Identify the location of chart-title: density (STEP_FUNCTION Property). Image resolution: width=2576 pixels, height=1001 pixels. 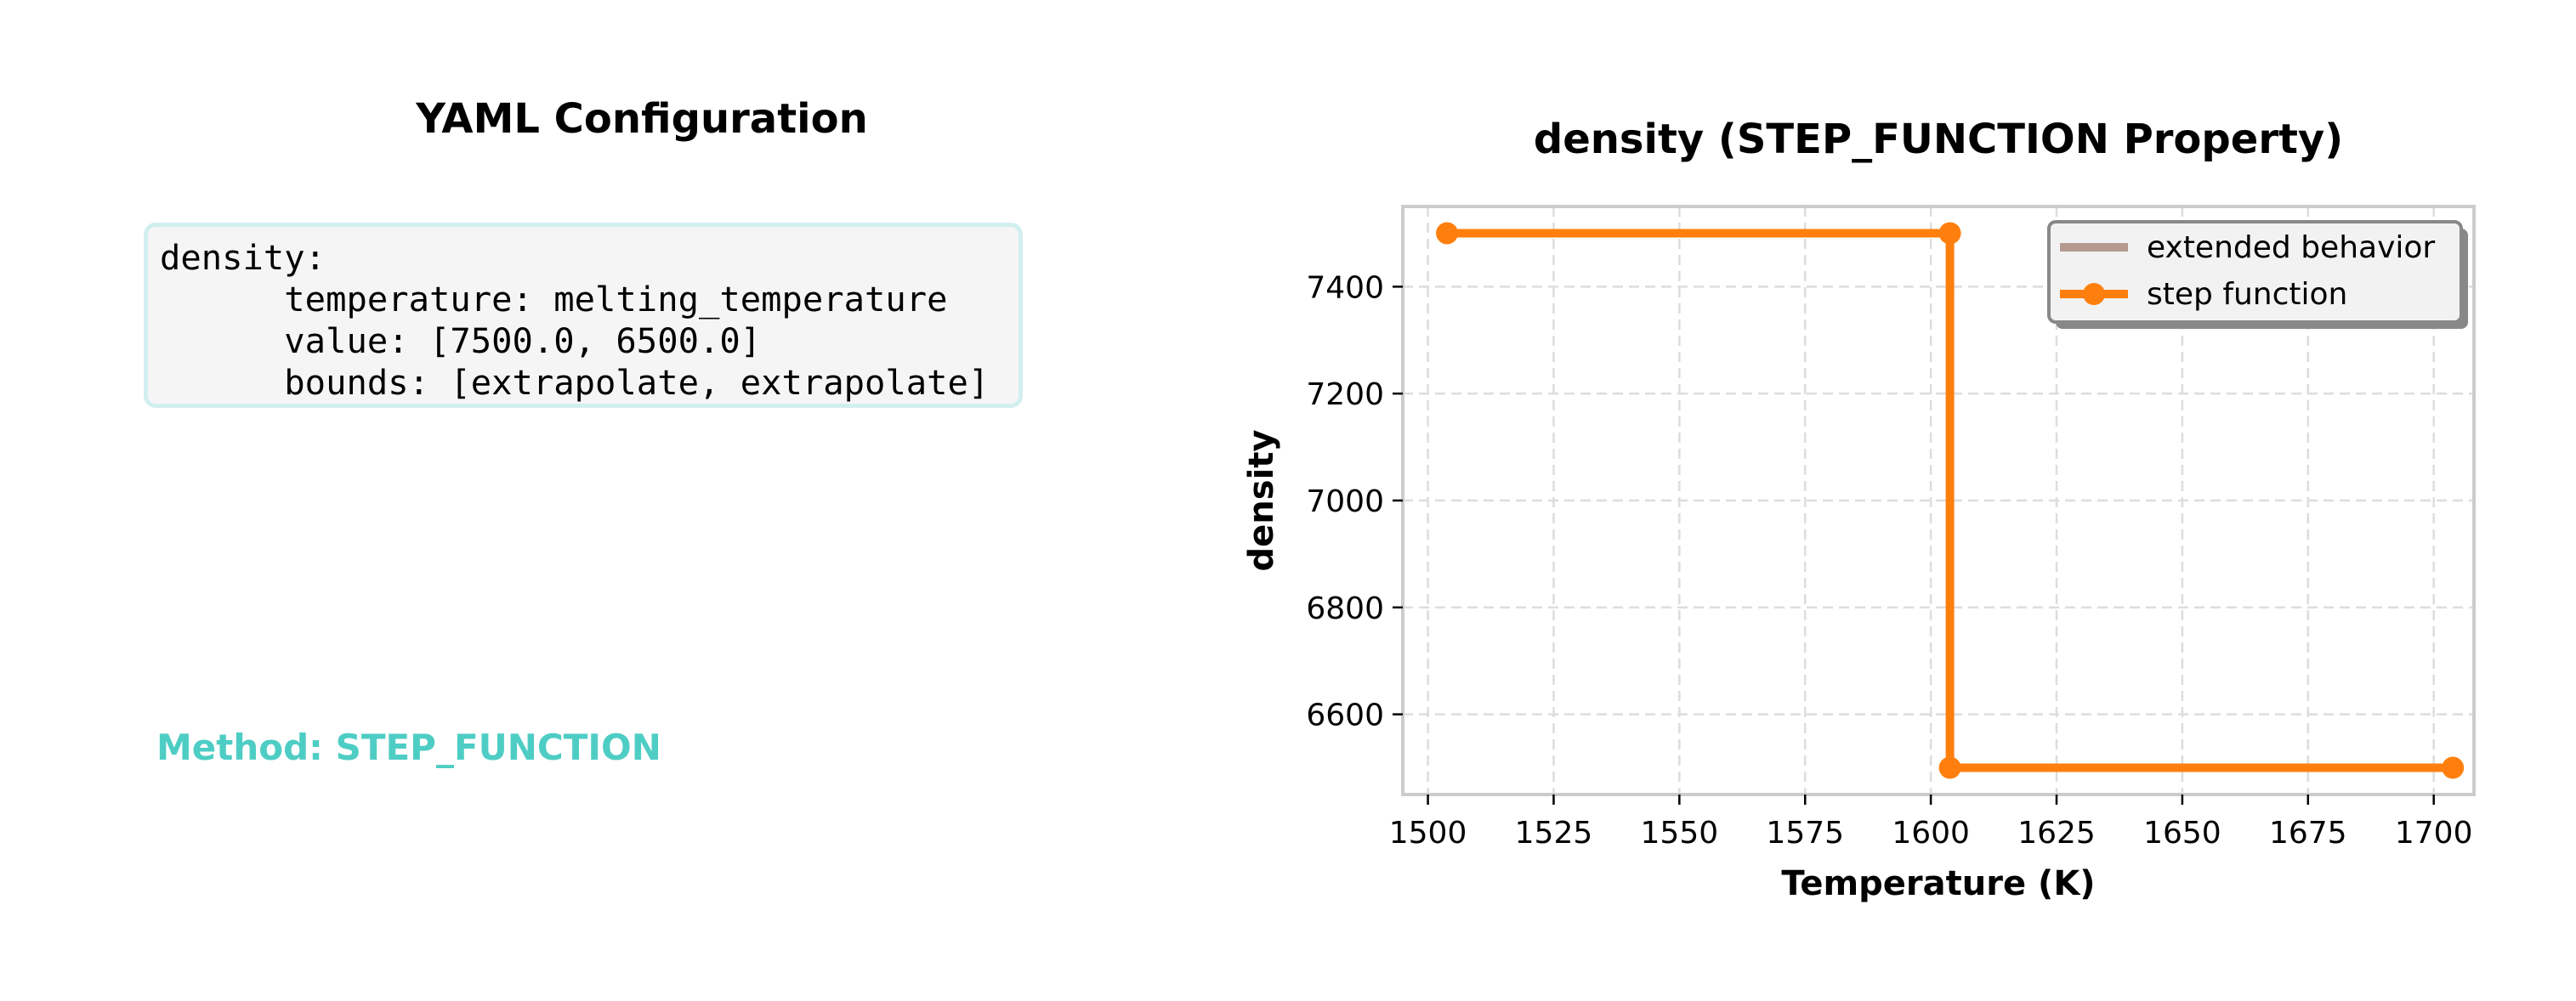
(1939, 139).